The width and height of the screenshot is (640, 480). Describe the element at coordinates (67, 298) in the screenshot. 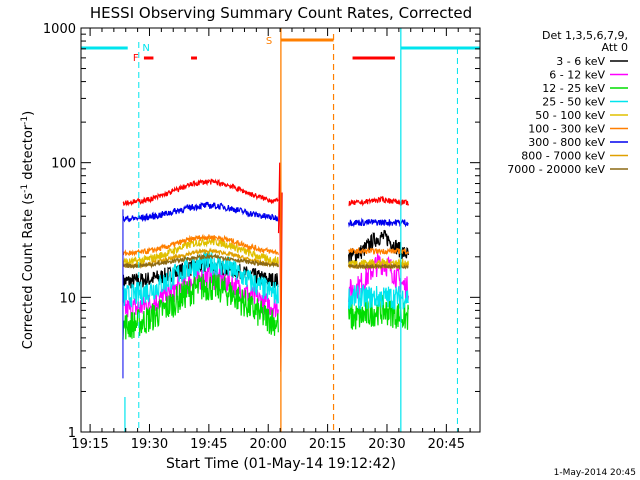

I see `y-tick-label: 10` at that location.